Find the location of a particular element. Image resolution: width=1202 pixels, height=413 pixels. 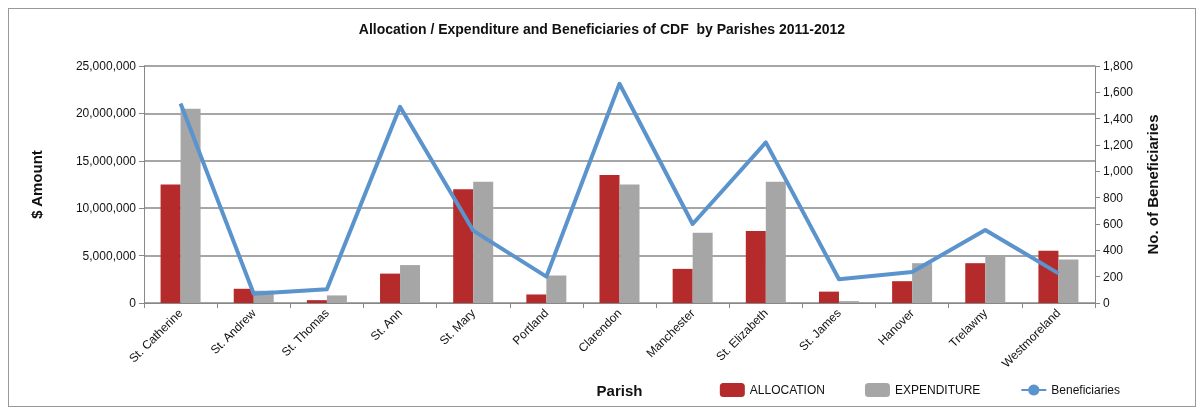

y2-tick-label: 200 is located at coordinates (1113, 276).